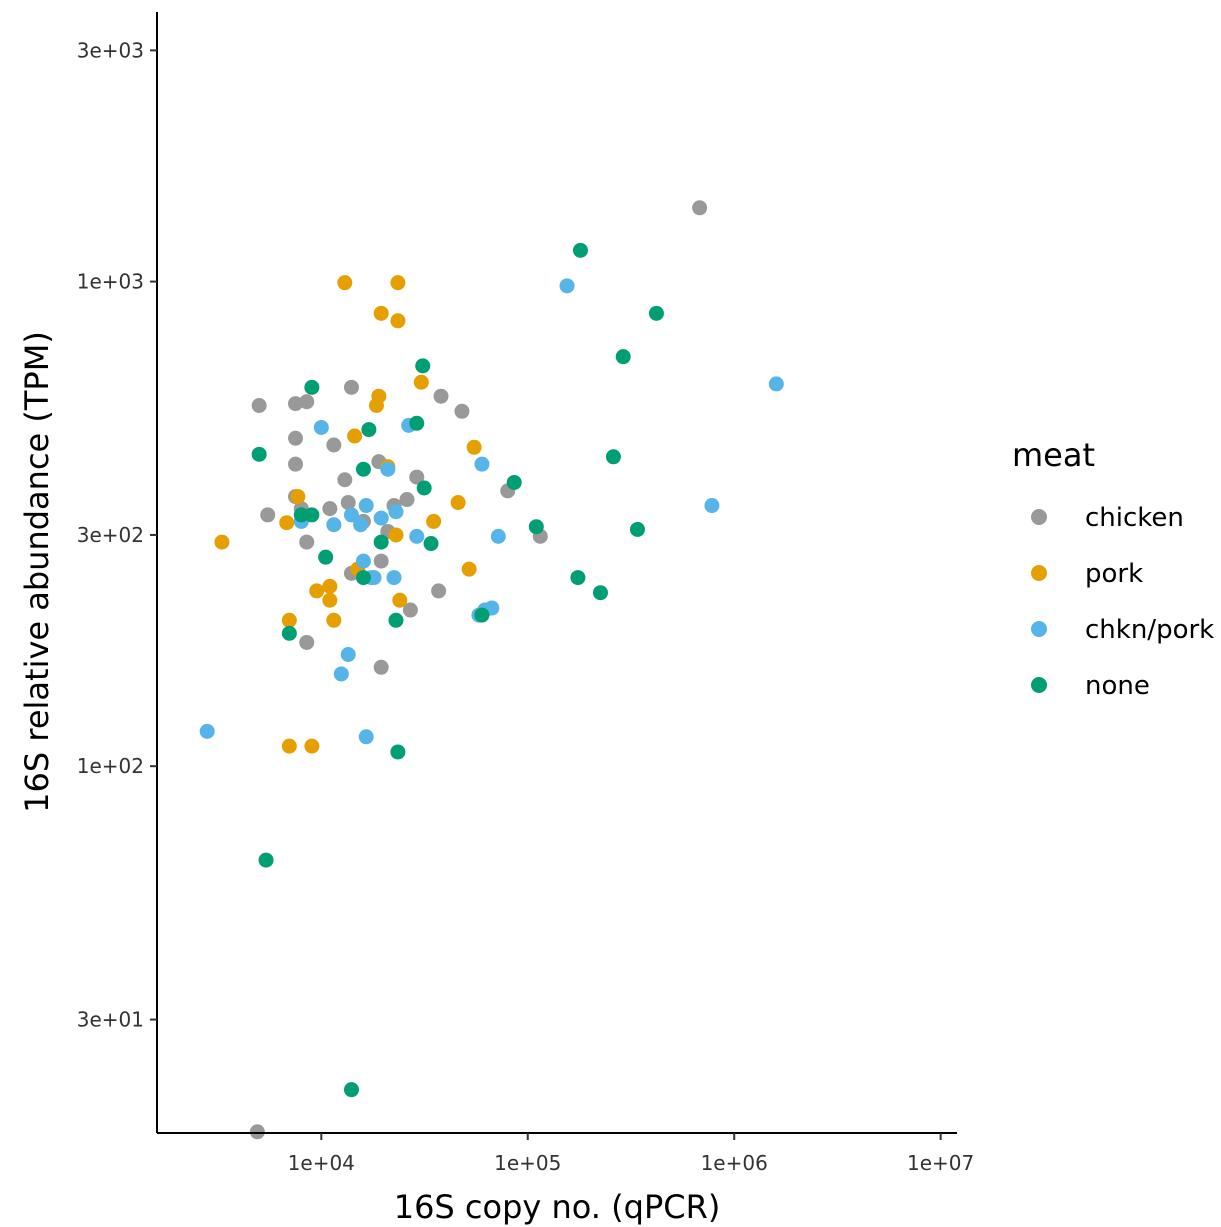  What do you see at coordinates (110, 535) in the screenshot?
I see `y-tick-label: 3e+02` at bounding box center [110, 535].